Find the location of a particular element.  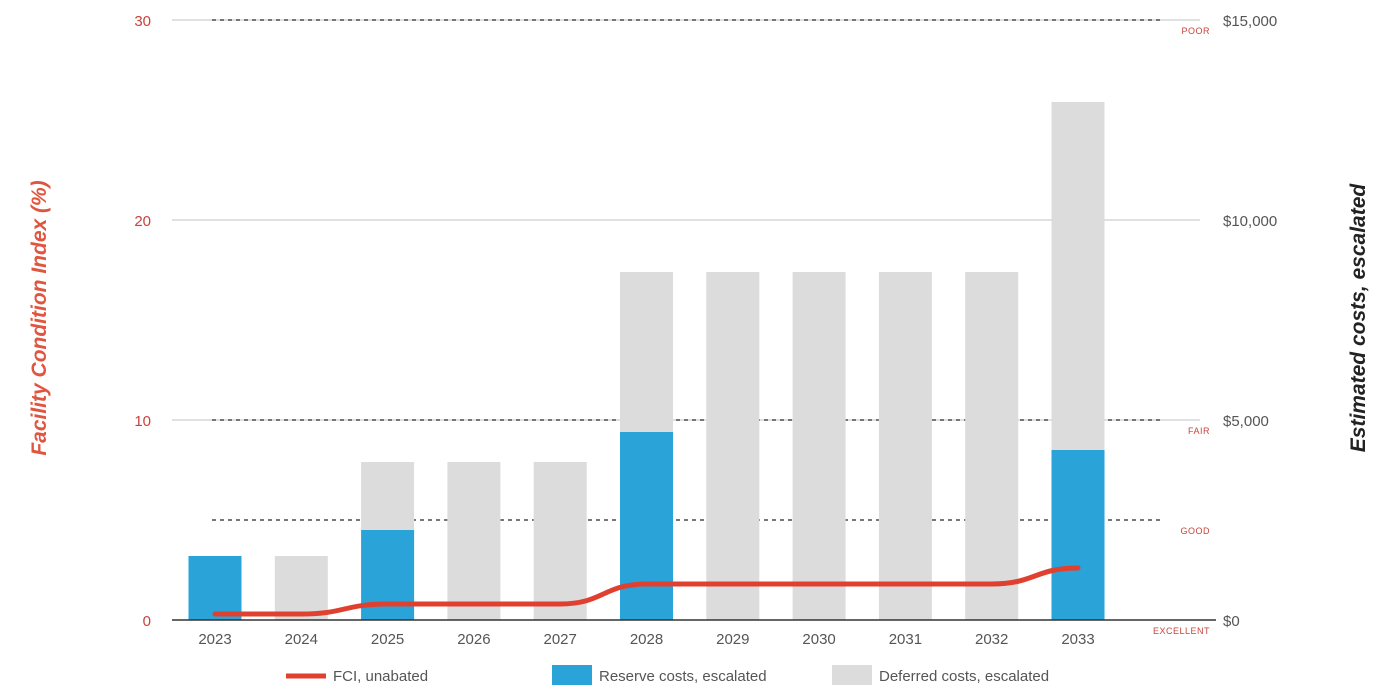

right-y-tick-label: $5,000 is located at coordinates (1246, 421).